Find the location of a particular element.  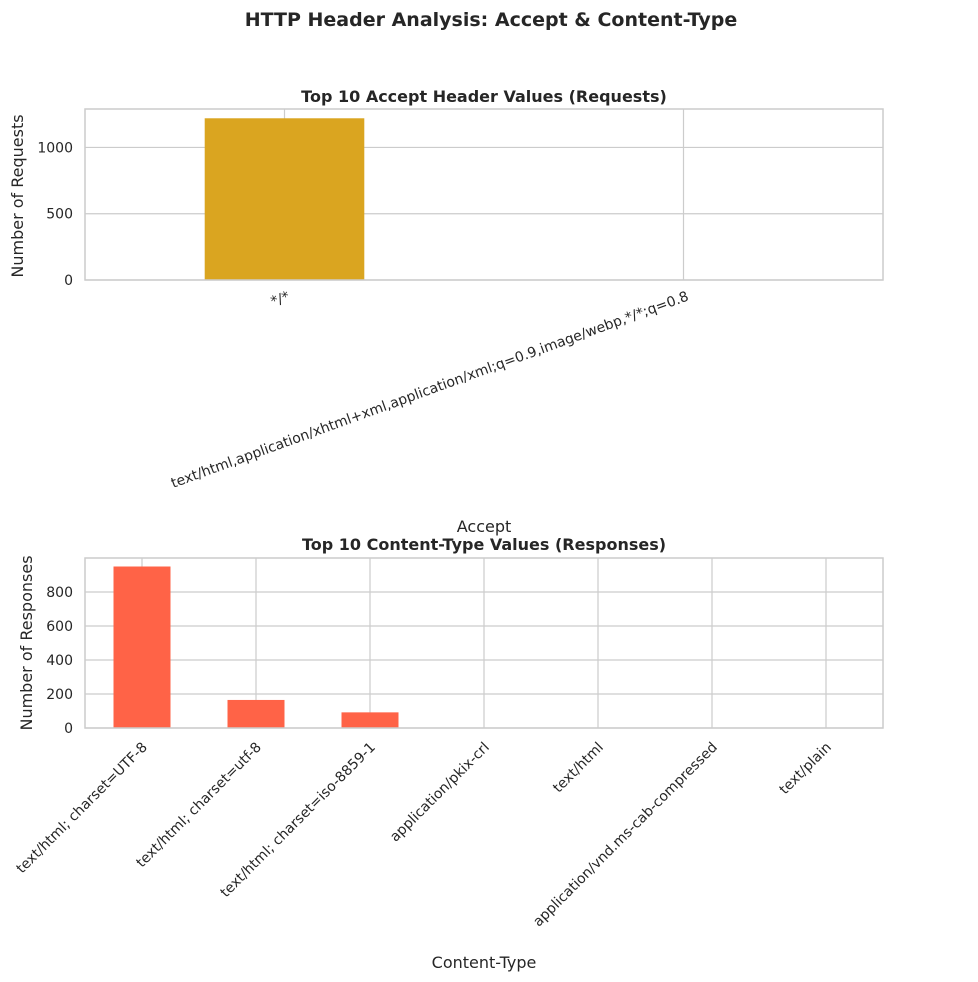

content-type-y-tick-label: 800 is located at coordinates (59, 593).